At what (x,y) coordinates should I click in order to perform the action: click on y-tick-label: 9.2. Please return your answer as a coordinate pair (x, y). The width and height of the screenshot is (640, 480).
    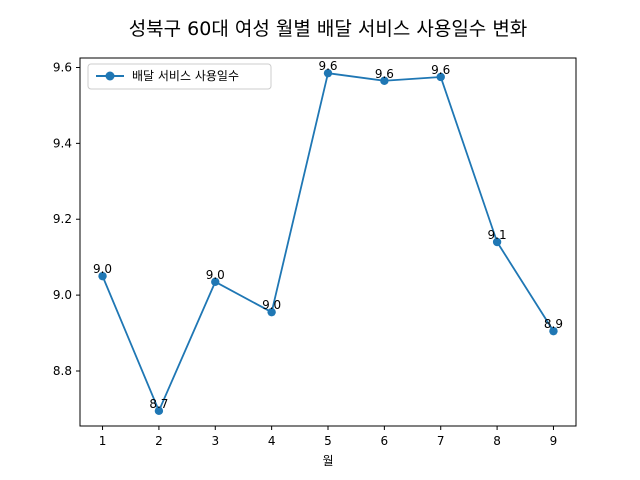
    Looking at the image, I should click on (62, 219).